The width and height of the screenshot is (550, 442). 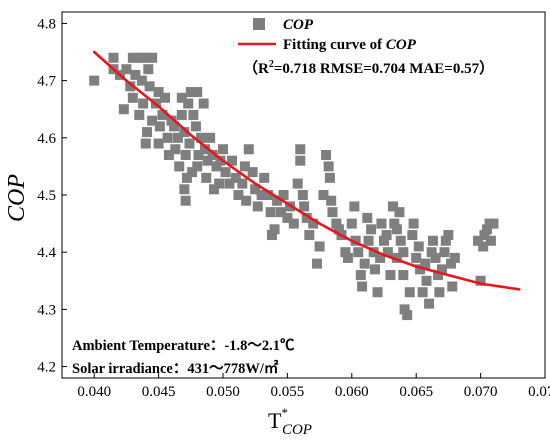 I want to click on legend-label-fitting-curve: Fitting curve of COP, so click(x=350, y=45).